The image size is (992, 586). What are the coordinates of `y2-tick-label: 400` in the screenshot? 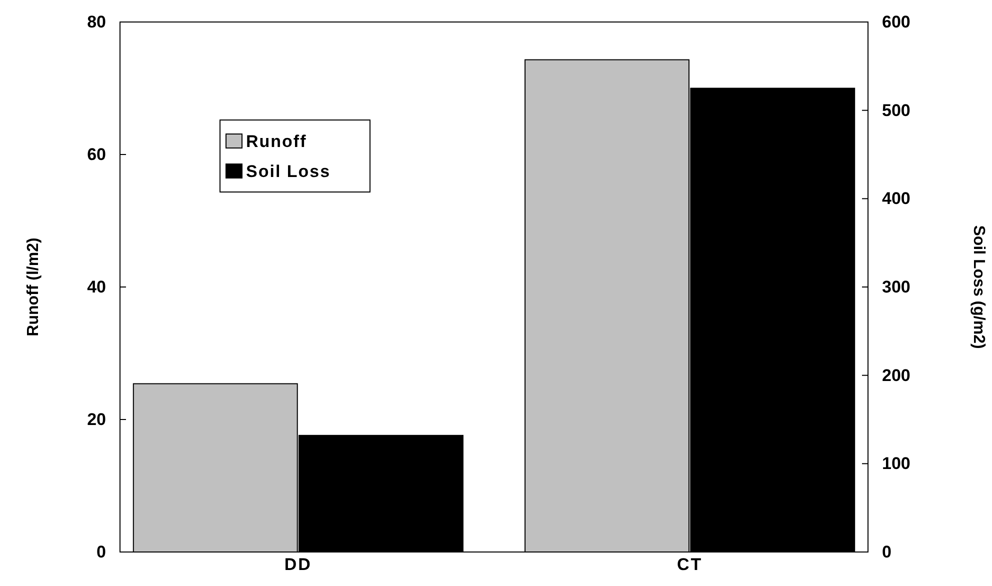 It's located at (896, 198).